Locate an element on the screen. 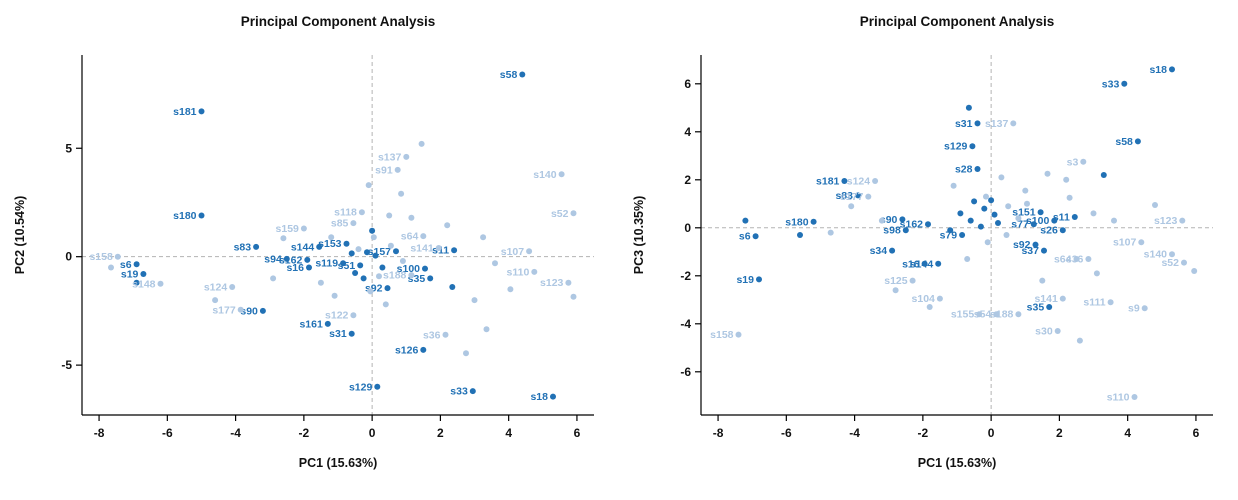 The width and height of the screenshot is (1238, 500). y-axis-label: PC2 (10.54%) is located at coordinates (20, 235).